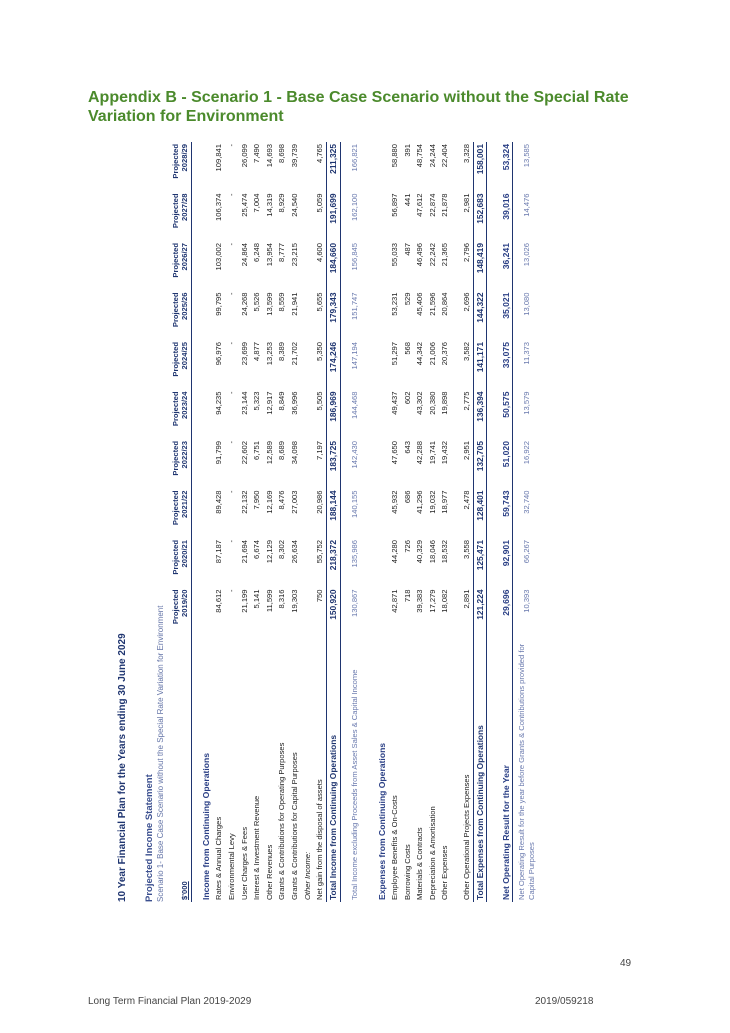  What do you see at coordinates (499, 769) in the screenshot?
I see `row-label: Net Operating Result for the Year` at bounding box center [499, 769].